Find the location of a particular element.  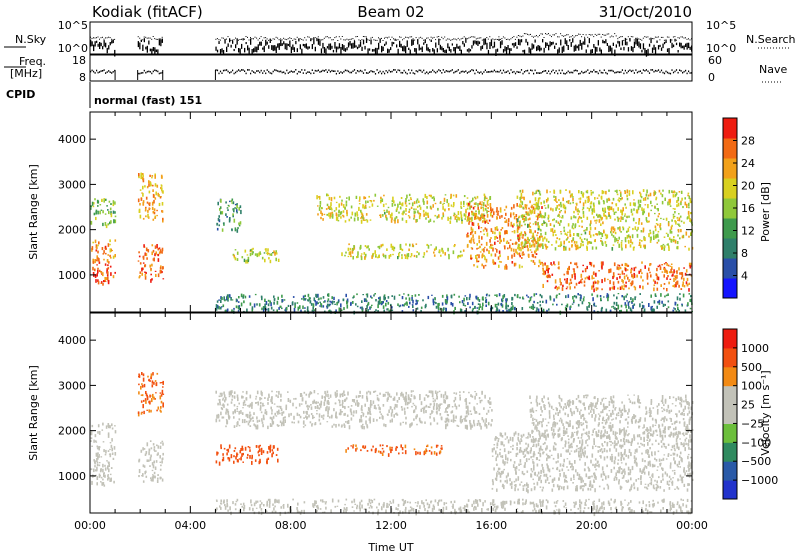

velocity-echo-region is located at coordinates (353, 410).